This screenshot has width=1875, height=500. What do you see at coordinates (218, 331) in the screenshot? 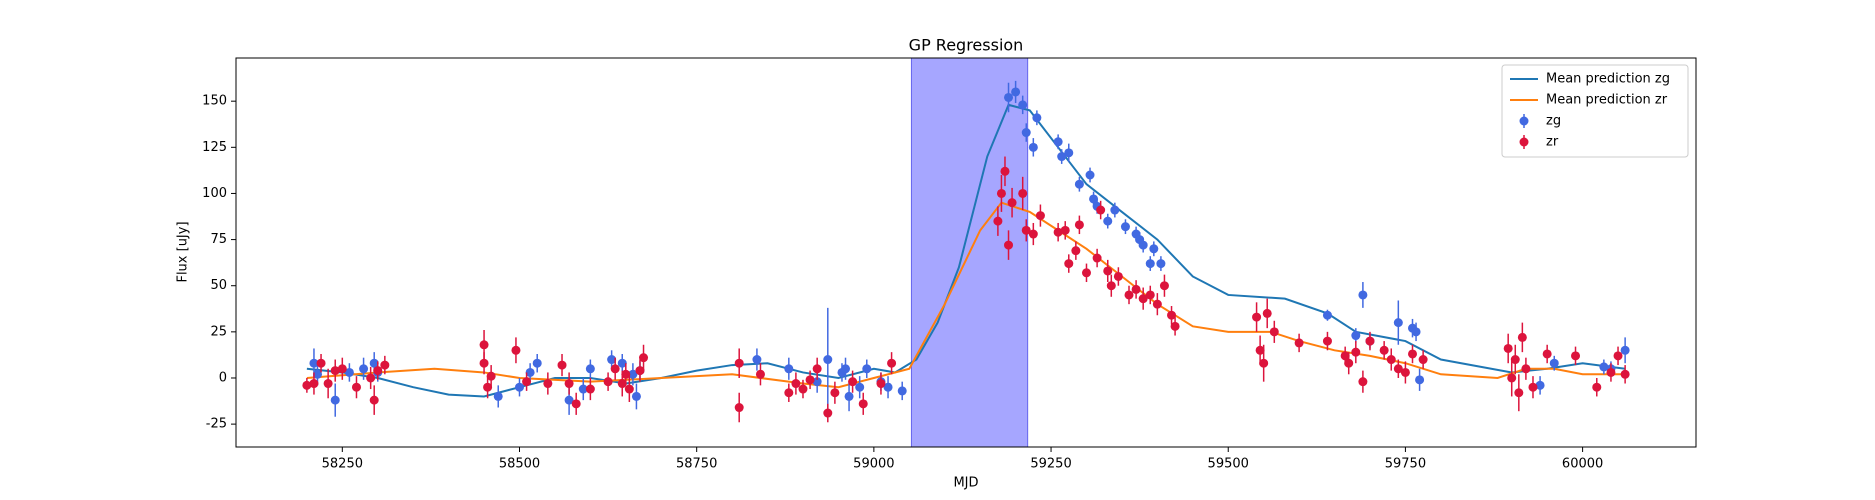
I see `y-tick-label: 25` at bounding box center [218, 331].